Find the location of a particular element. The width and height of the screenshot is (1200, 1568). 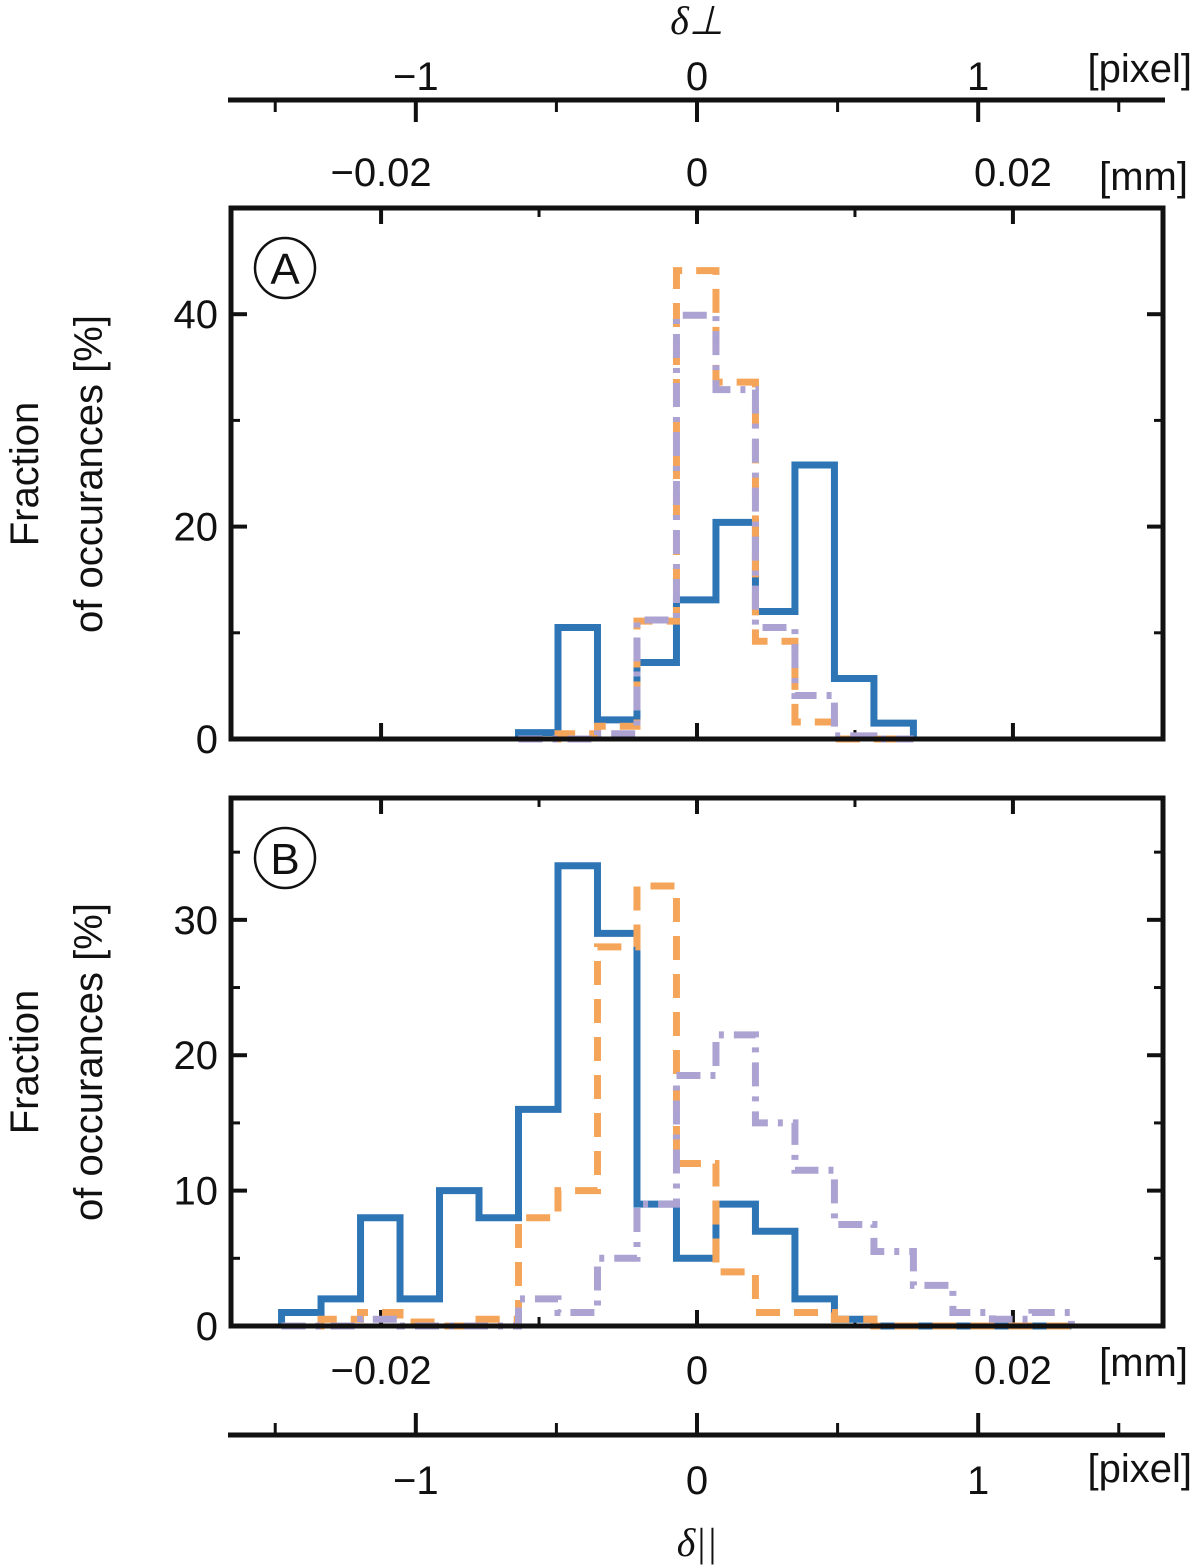

panel-a-ytick-label: 20 is located at coordinates (196, 528).